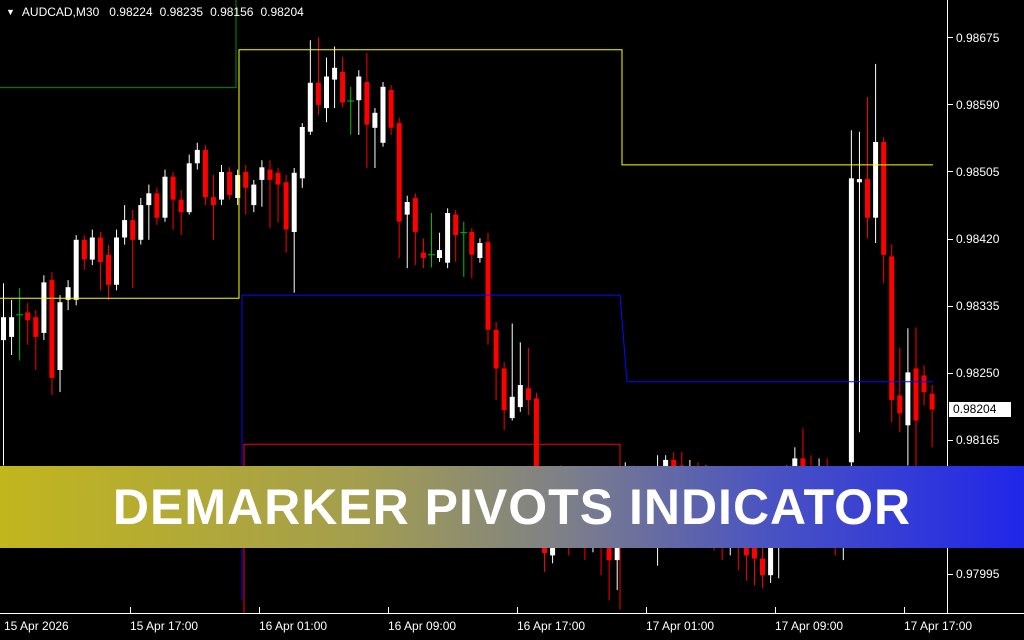  I want to click on quote-low: 0.98156, so click(232, 12).